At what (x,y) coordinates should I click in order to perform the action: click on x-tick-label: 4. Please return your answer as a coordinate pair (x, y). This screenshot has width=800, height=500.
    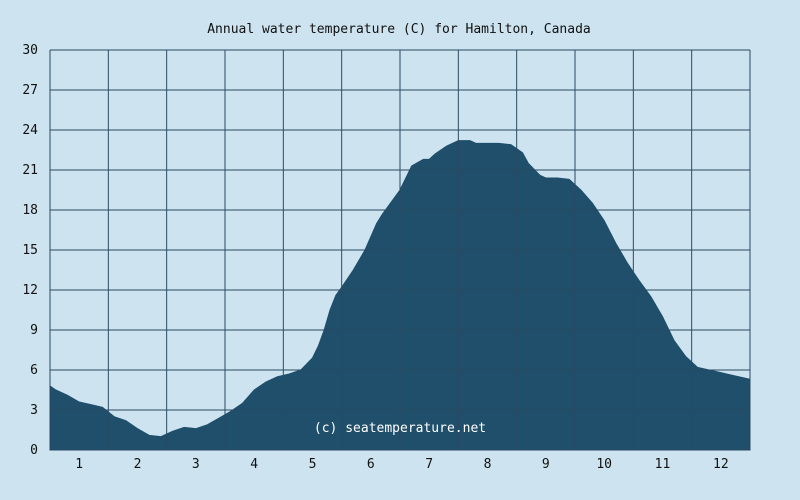
    Looking at the image, I should click on (254, 464).